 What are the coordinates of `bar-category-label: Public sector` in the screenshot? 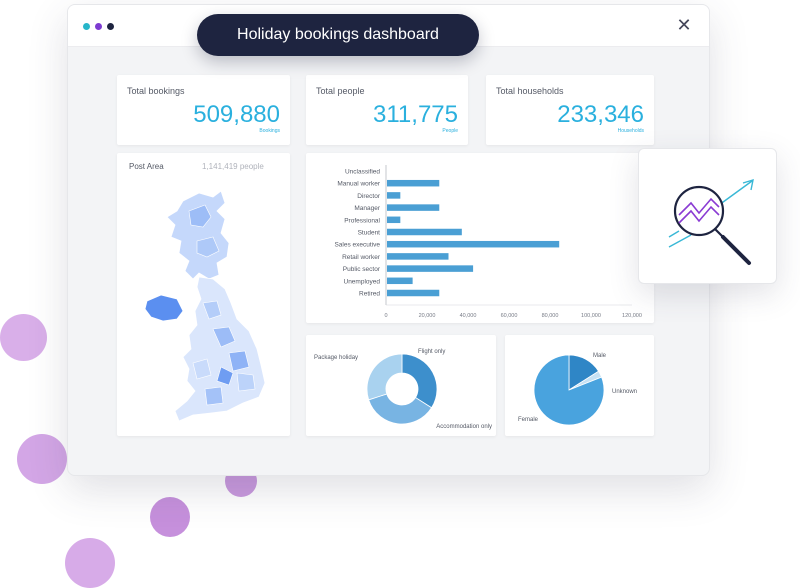 It's located at (362, 269).